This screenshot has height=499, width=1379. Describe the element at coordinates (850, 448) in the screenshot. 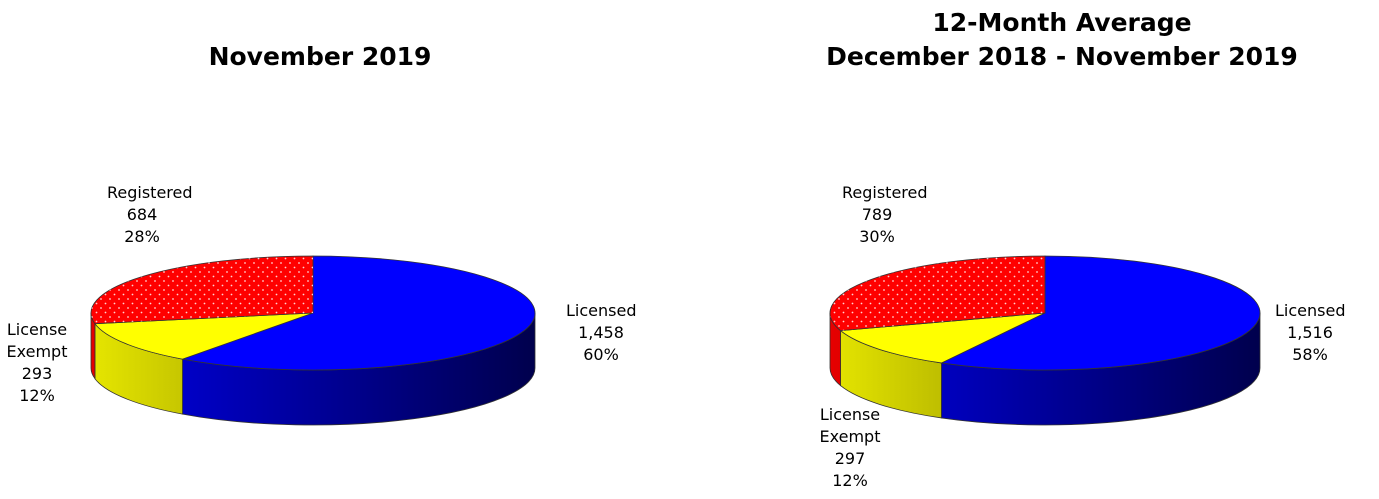

I see `data-label: License Exempt 297 12%` at that location.